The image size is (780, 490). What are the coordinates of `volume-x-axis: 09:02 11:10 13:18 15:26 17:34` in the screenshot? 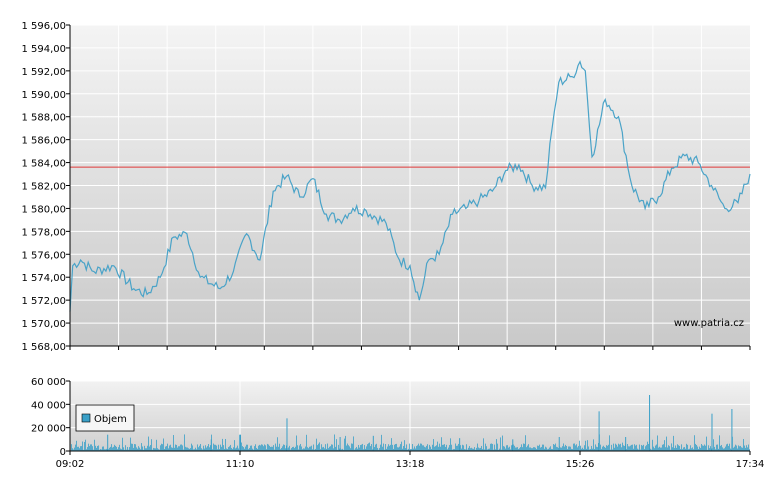 It's located at (410, 460).